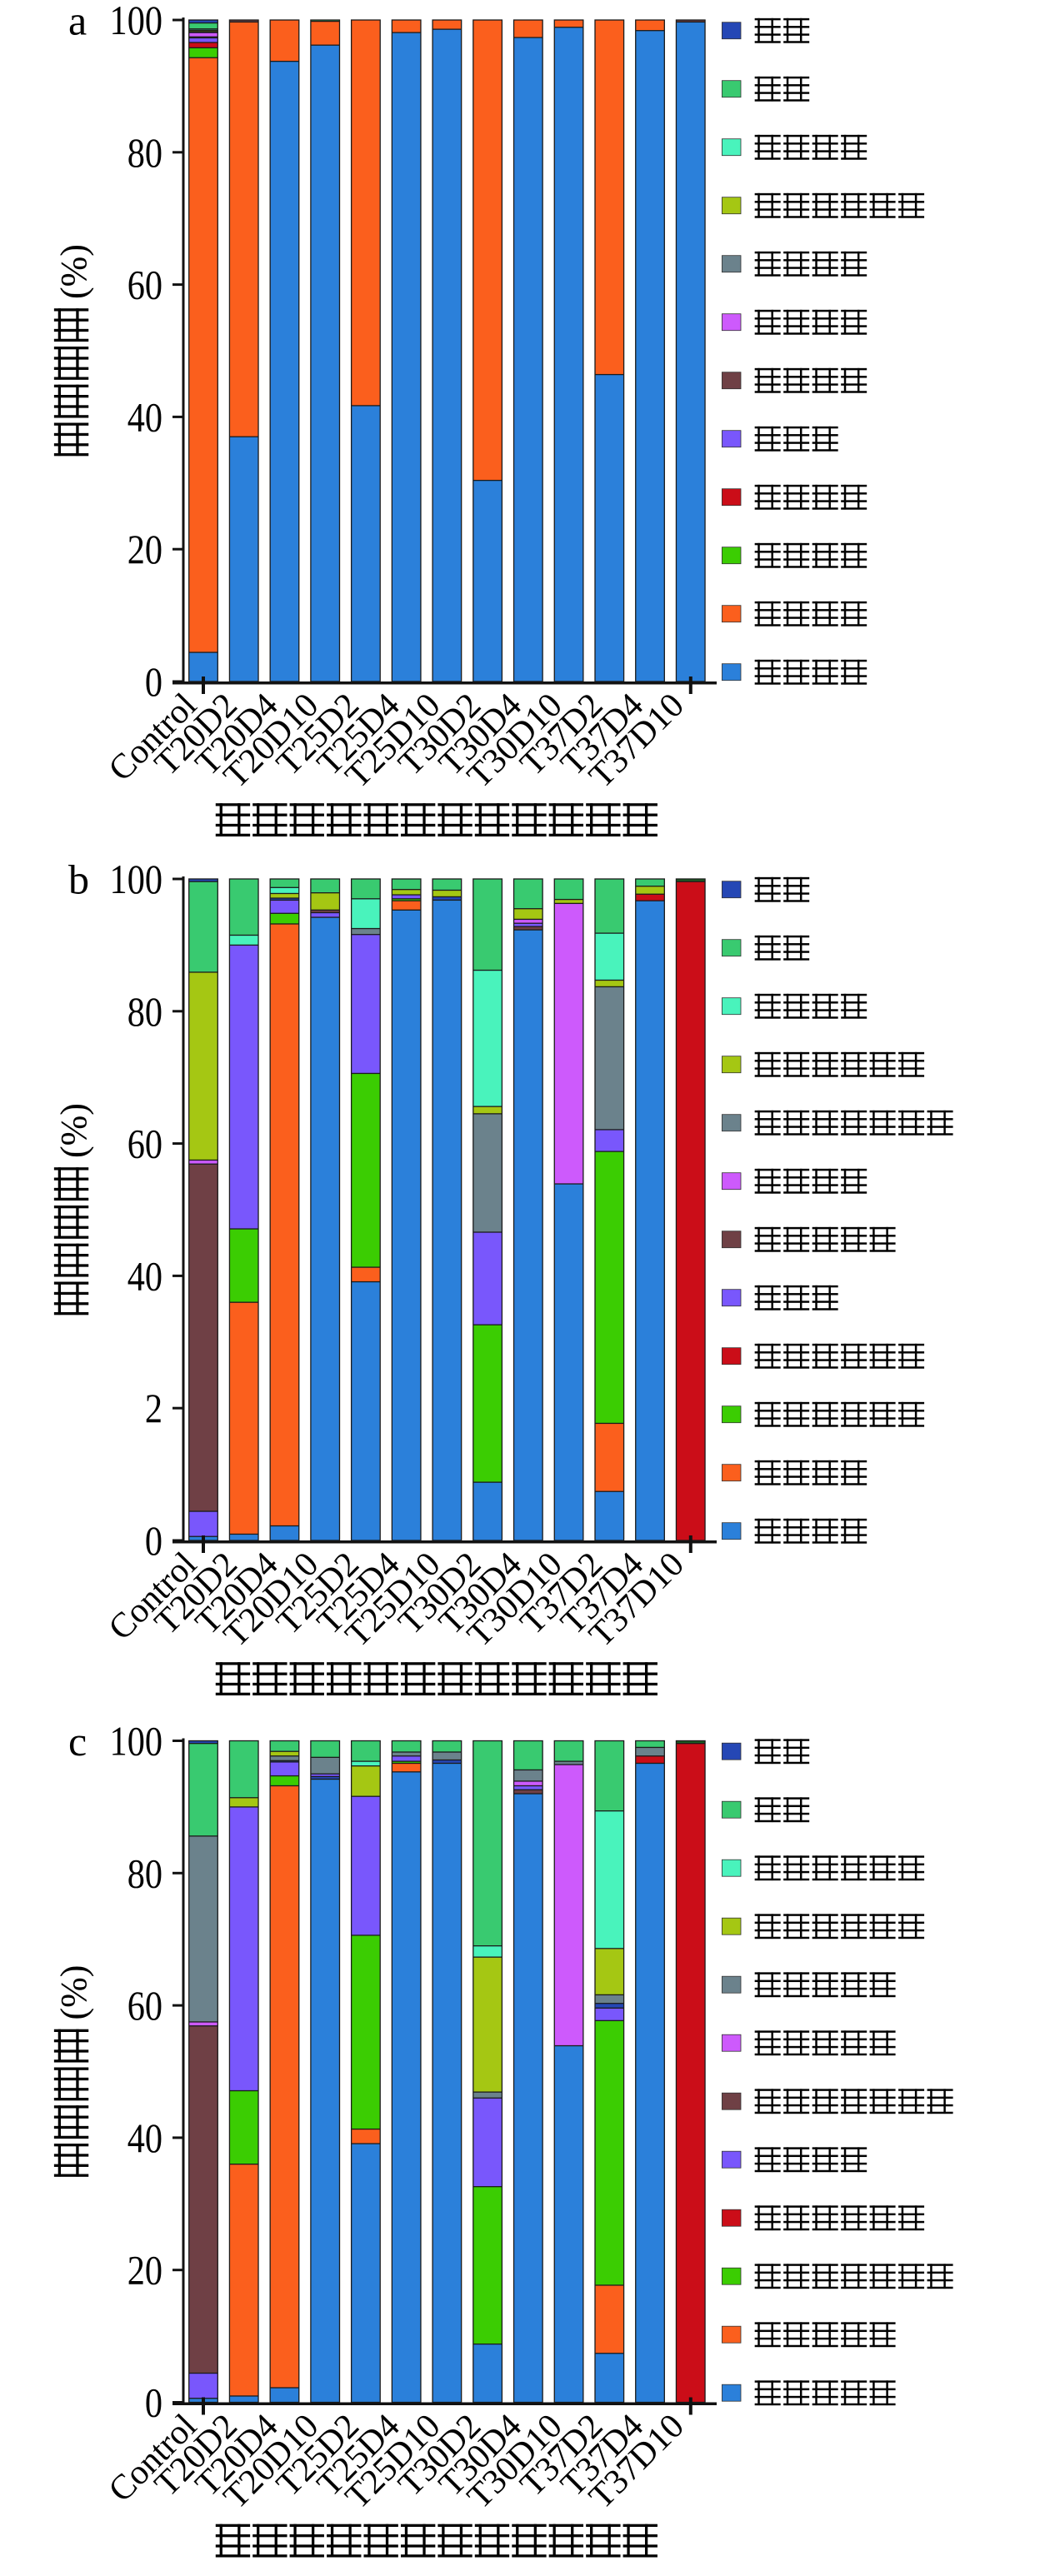 This screenshot has width=1050, height=2576. I want to click on svg-text: a, so click(77, 22).